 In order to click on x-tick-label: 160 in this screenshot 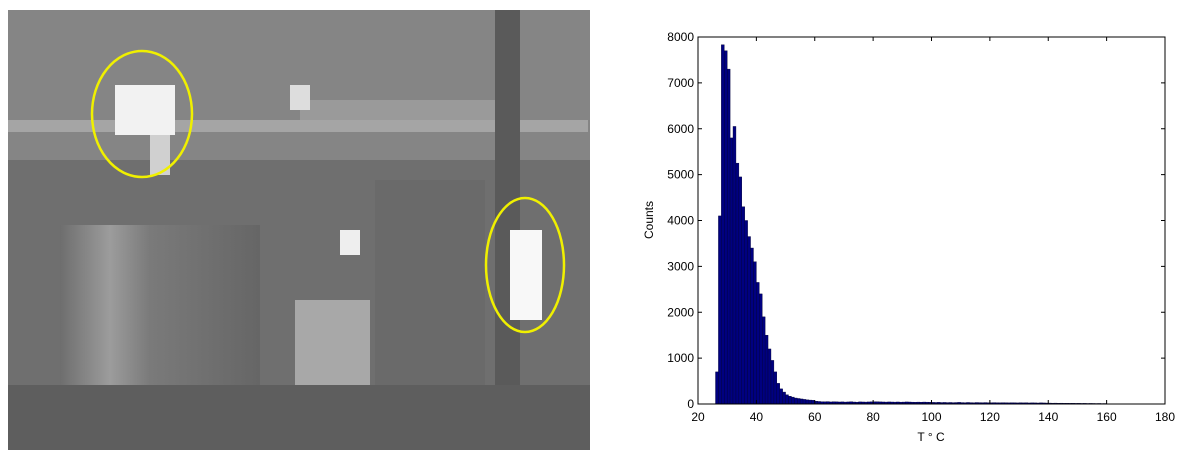, I will do `click(1107, 417)`.